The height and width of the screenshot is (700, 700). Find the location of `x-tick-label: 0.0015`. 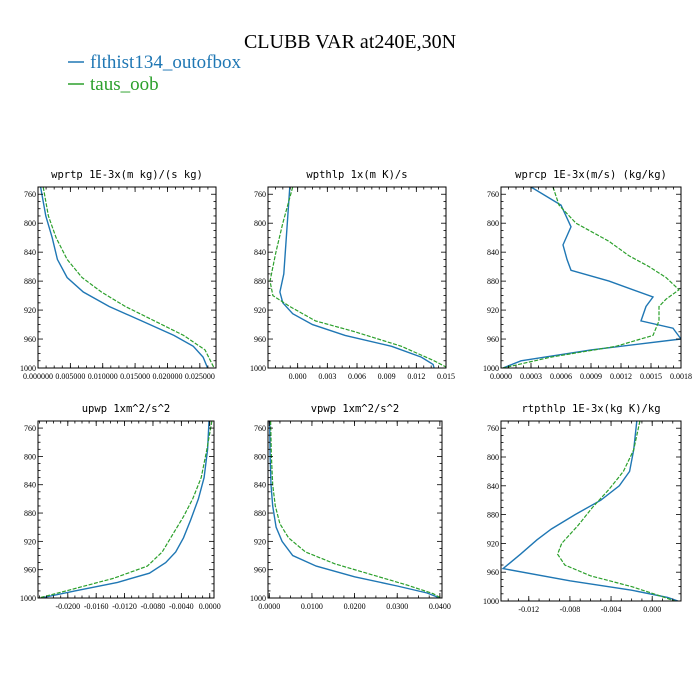

x-tick-label: 0.0015 is located at coordinates (651, 376).